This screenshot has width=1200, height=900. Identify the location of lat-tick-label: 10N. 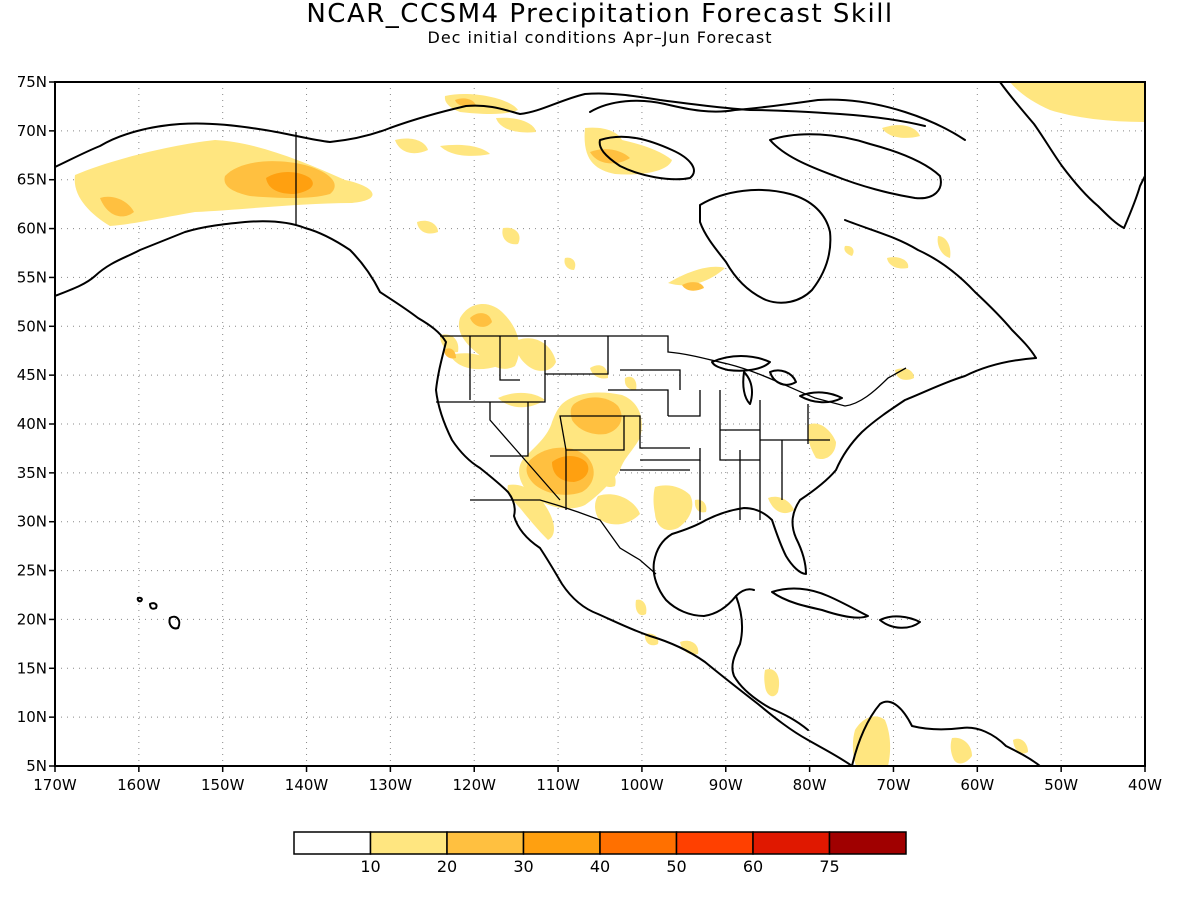
(32, 717).